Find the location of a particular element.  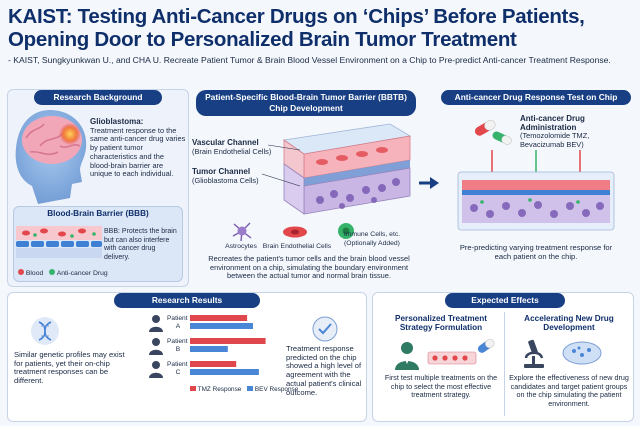

research-results-pill: Research Results is located at coordinates (187, 300).